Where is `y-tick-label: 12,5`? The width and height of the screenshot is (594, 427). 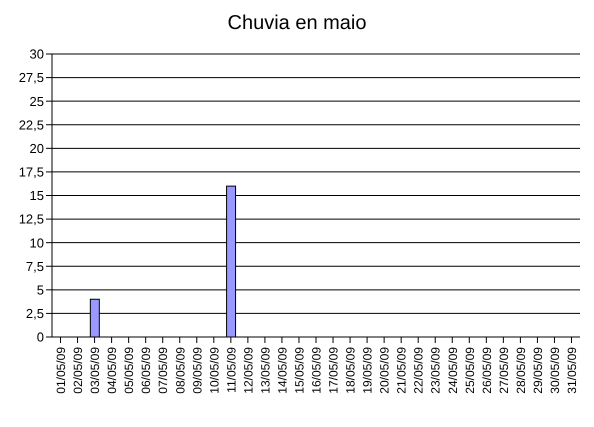
y-tick-label: 12,5 is located at coordinates (31, 219).